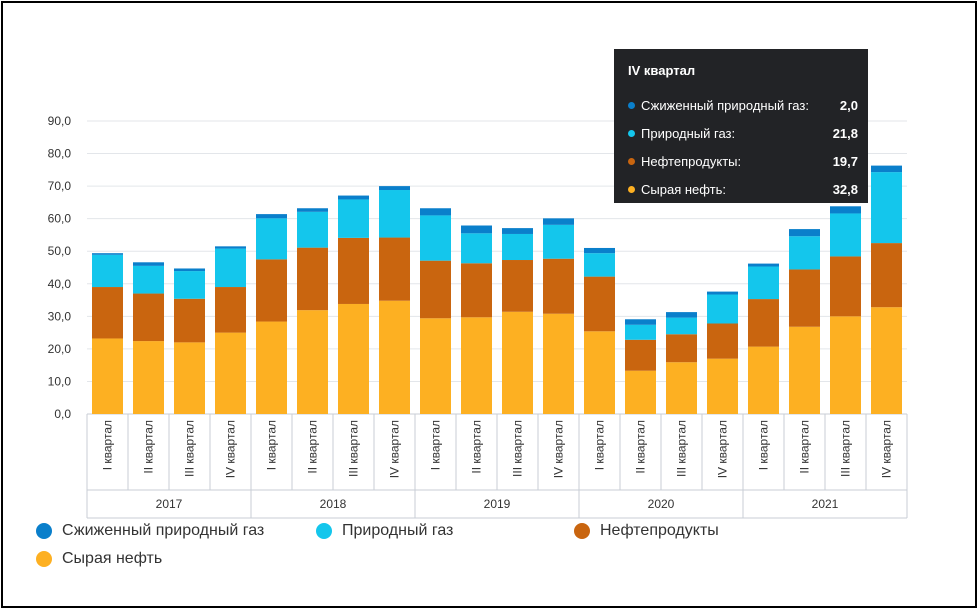 This screenshot has height=609, width=978. Describe the element at coordinates (659, 530) in the screenshot. I see `legend-label: Нефтепродукты` at that location.